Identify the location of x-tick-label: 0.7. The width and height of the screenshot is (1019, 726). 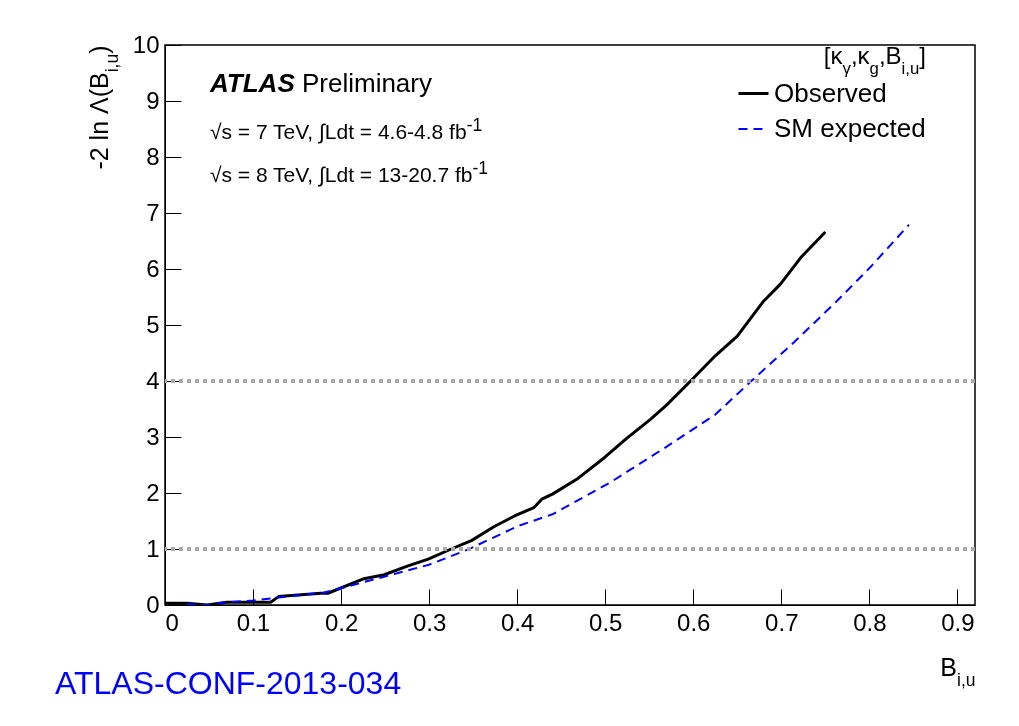
(782, 622).